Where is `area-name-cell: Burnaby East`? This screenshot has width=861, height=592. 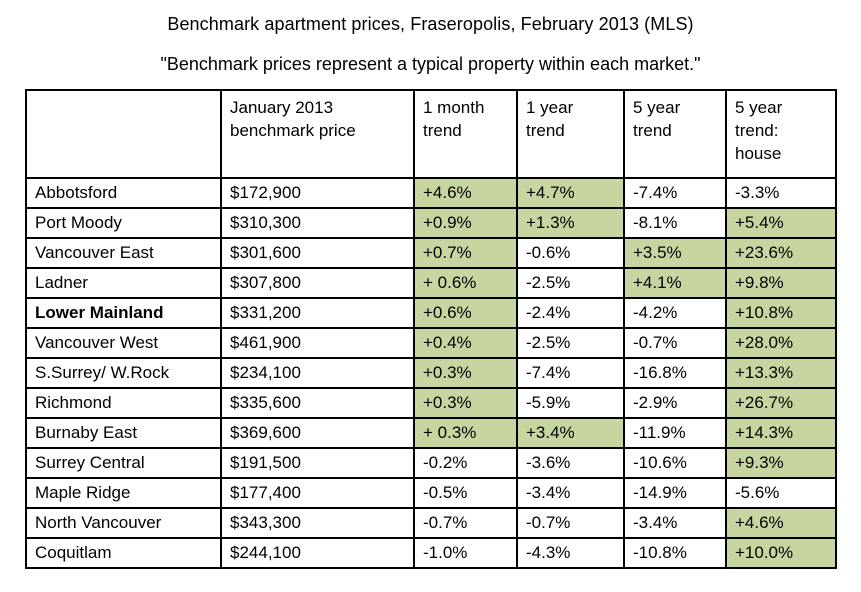 area-name-cell: Burnaby East is located at coordinates (123, 433).